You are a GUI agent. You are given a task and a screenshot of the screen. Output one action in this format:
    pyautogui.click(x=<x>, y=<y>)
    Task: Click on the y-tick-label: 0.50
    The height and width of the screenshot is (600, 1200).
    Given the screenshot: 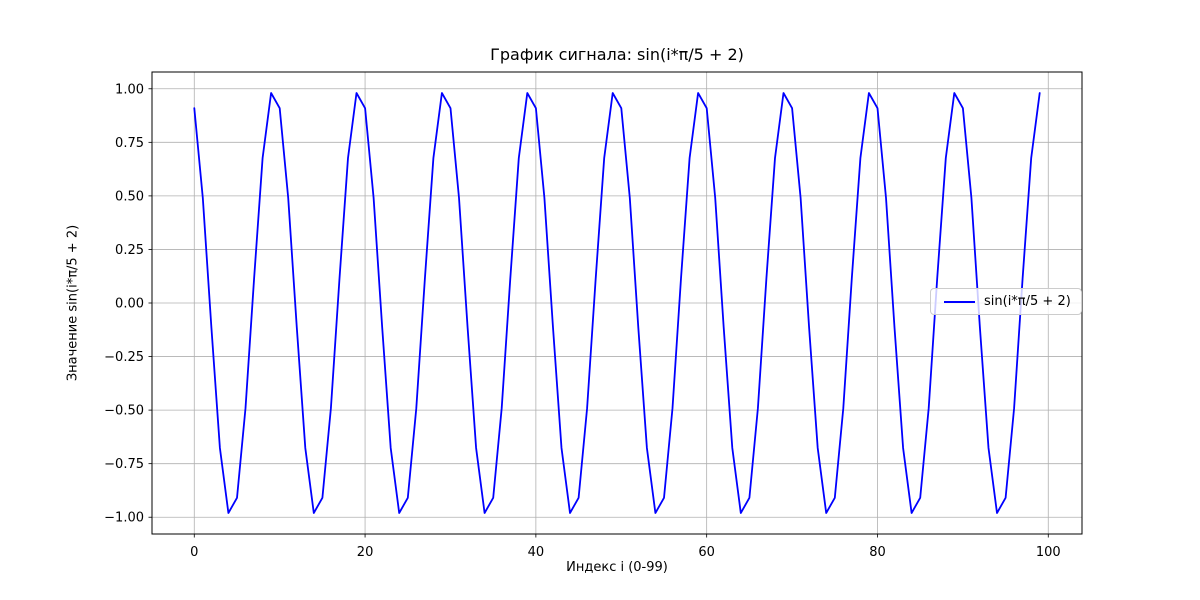 What is the action you would take?
    pyautogui.click(x=129, y=196)
    